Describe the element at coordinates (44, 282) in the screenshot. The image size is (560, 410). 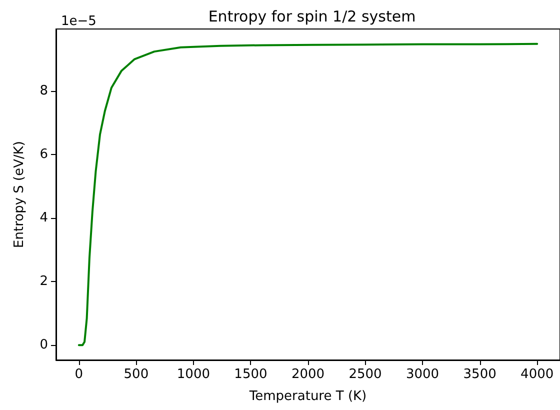
I see `y-tick-label: 2` at that location.